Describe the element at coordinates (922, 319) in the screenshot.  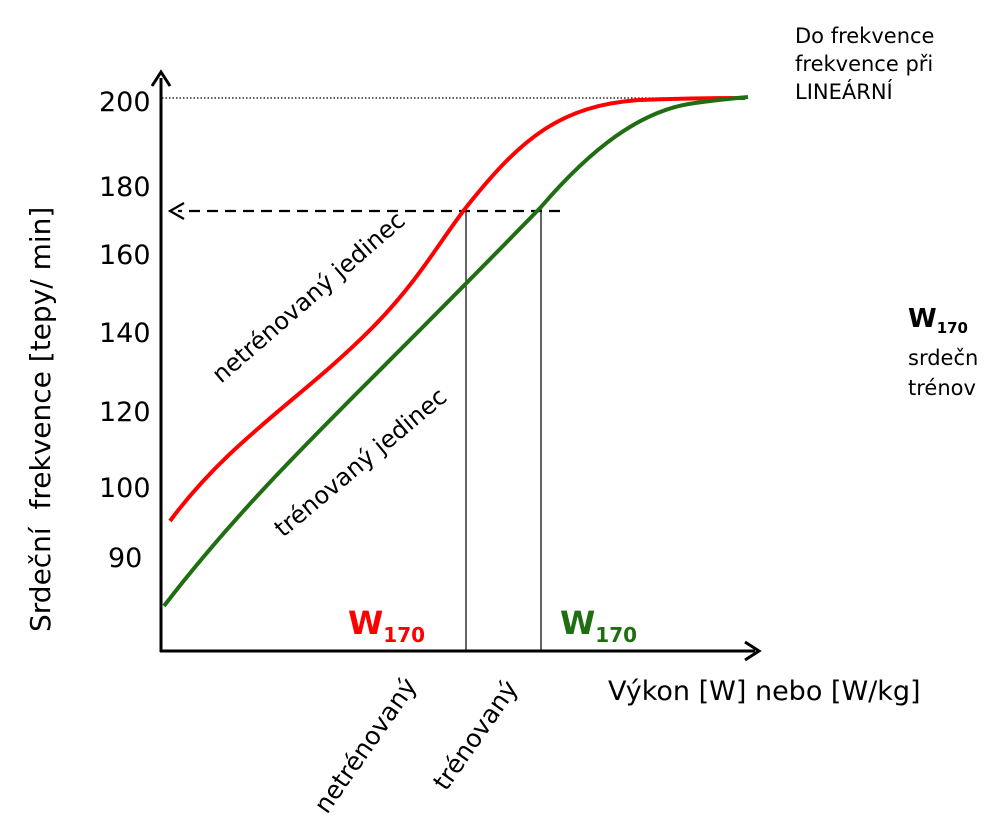
I see `note-w170-main: W` at that location.